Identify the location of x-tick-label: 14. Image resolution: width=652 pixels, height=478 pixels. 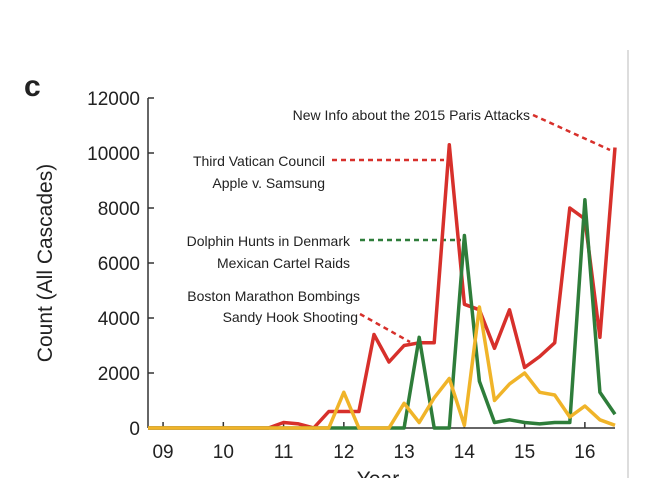
(465, 452).